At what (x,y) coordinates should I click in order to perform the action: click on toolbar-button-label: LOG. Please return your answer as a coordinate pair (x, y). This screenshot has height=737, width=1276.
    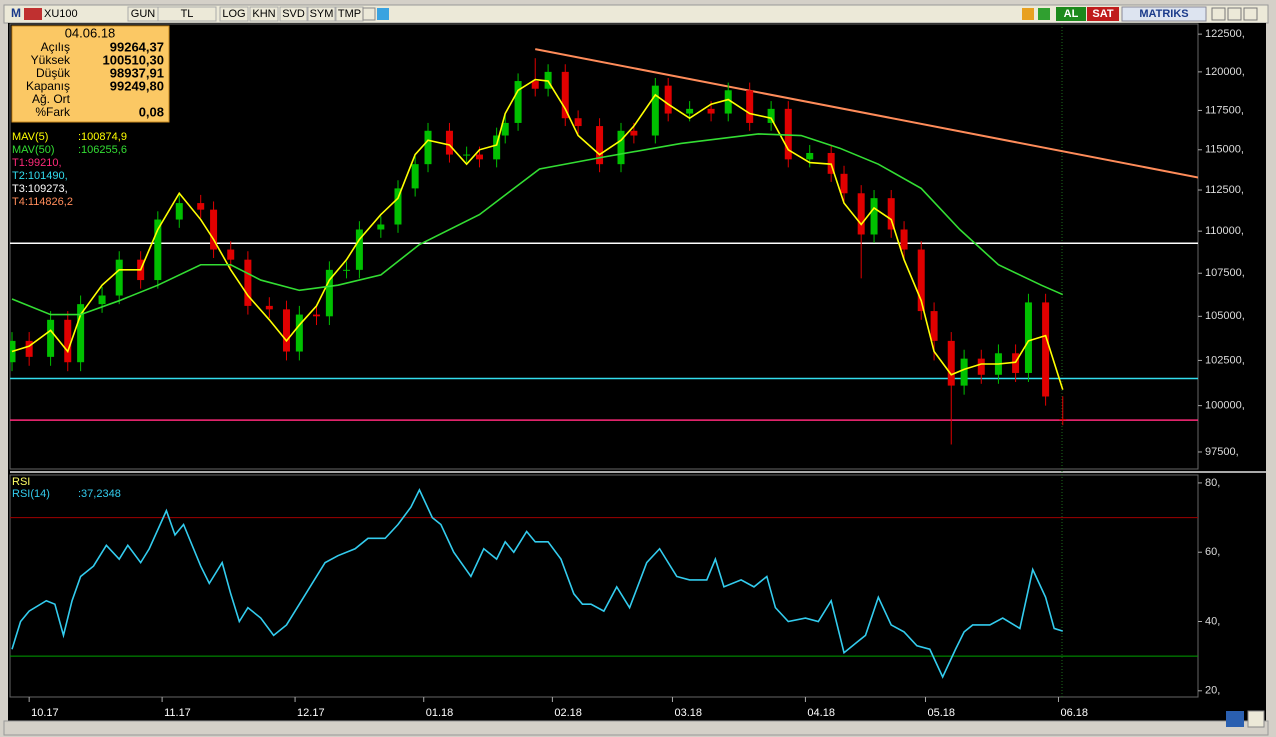
    Looking at the image, I should click on (233, 14).